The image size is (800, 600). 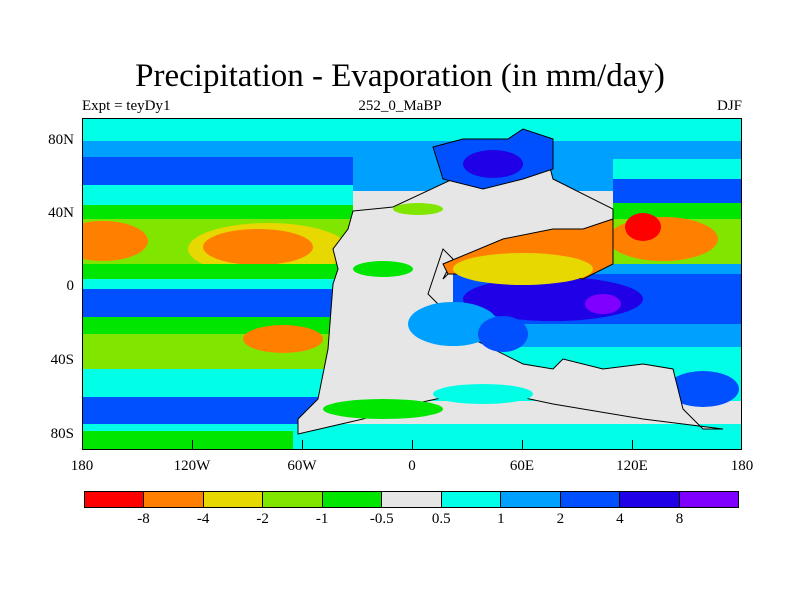 What do you see at coordinates (522, 466) in the screenshot?
I see `x-tick-label: 60E` at bounding box center [522, 466].